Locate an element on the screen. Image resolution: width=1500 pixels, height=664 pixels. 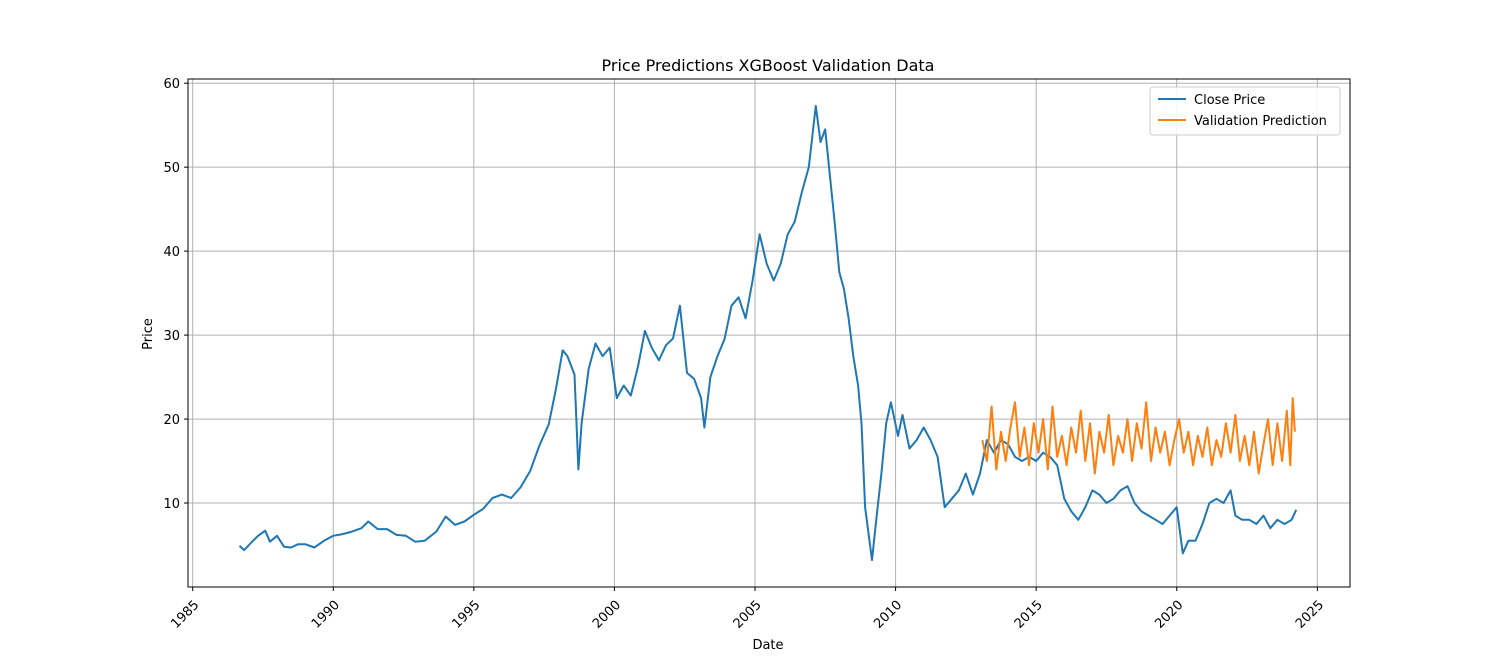
y-axis: 10 20 30 40 50 60 is located at coordinates (175, 294).